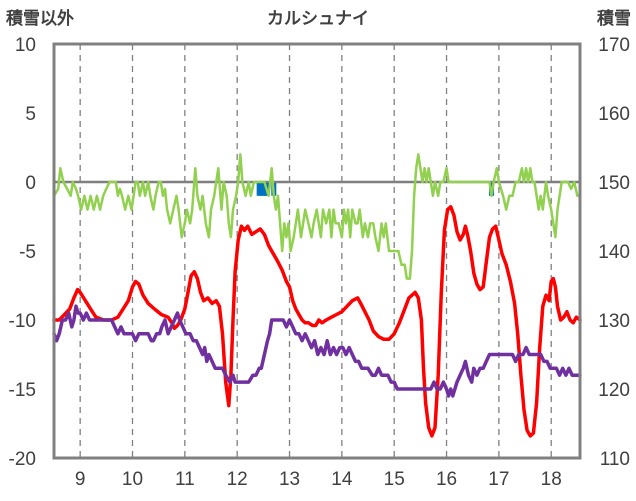  I want to click on x-tick-label: 18, so click(551, 479).